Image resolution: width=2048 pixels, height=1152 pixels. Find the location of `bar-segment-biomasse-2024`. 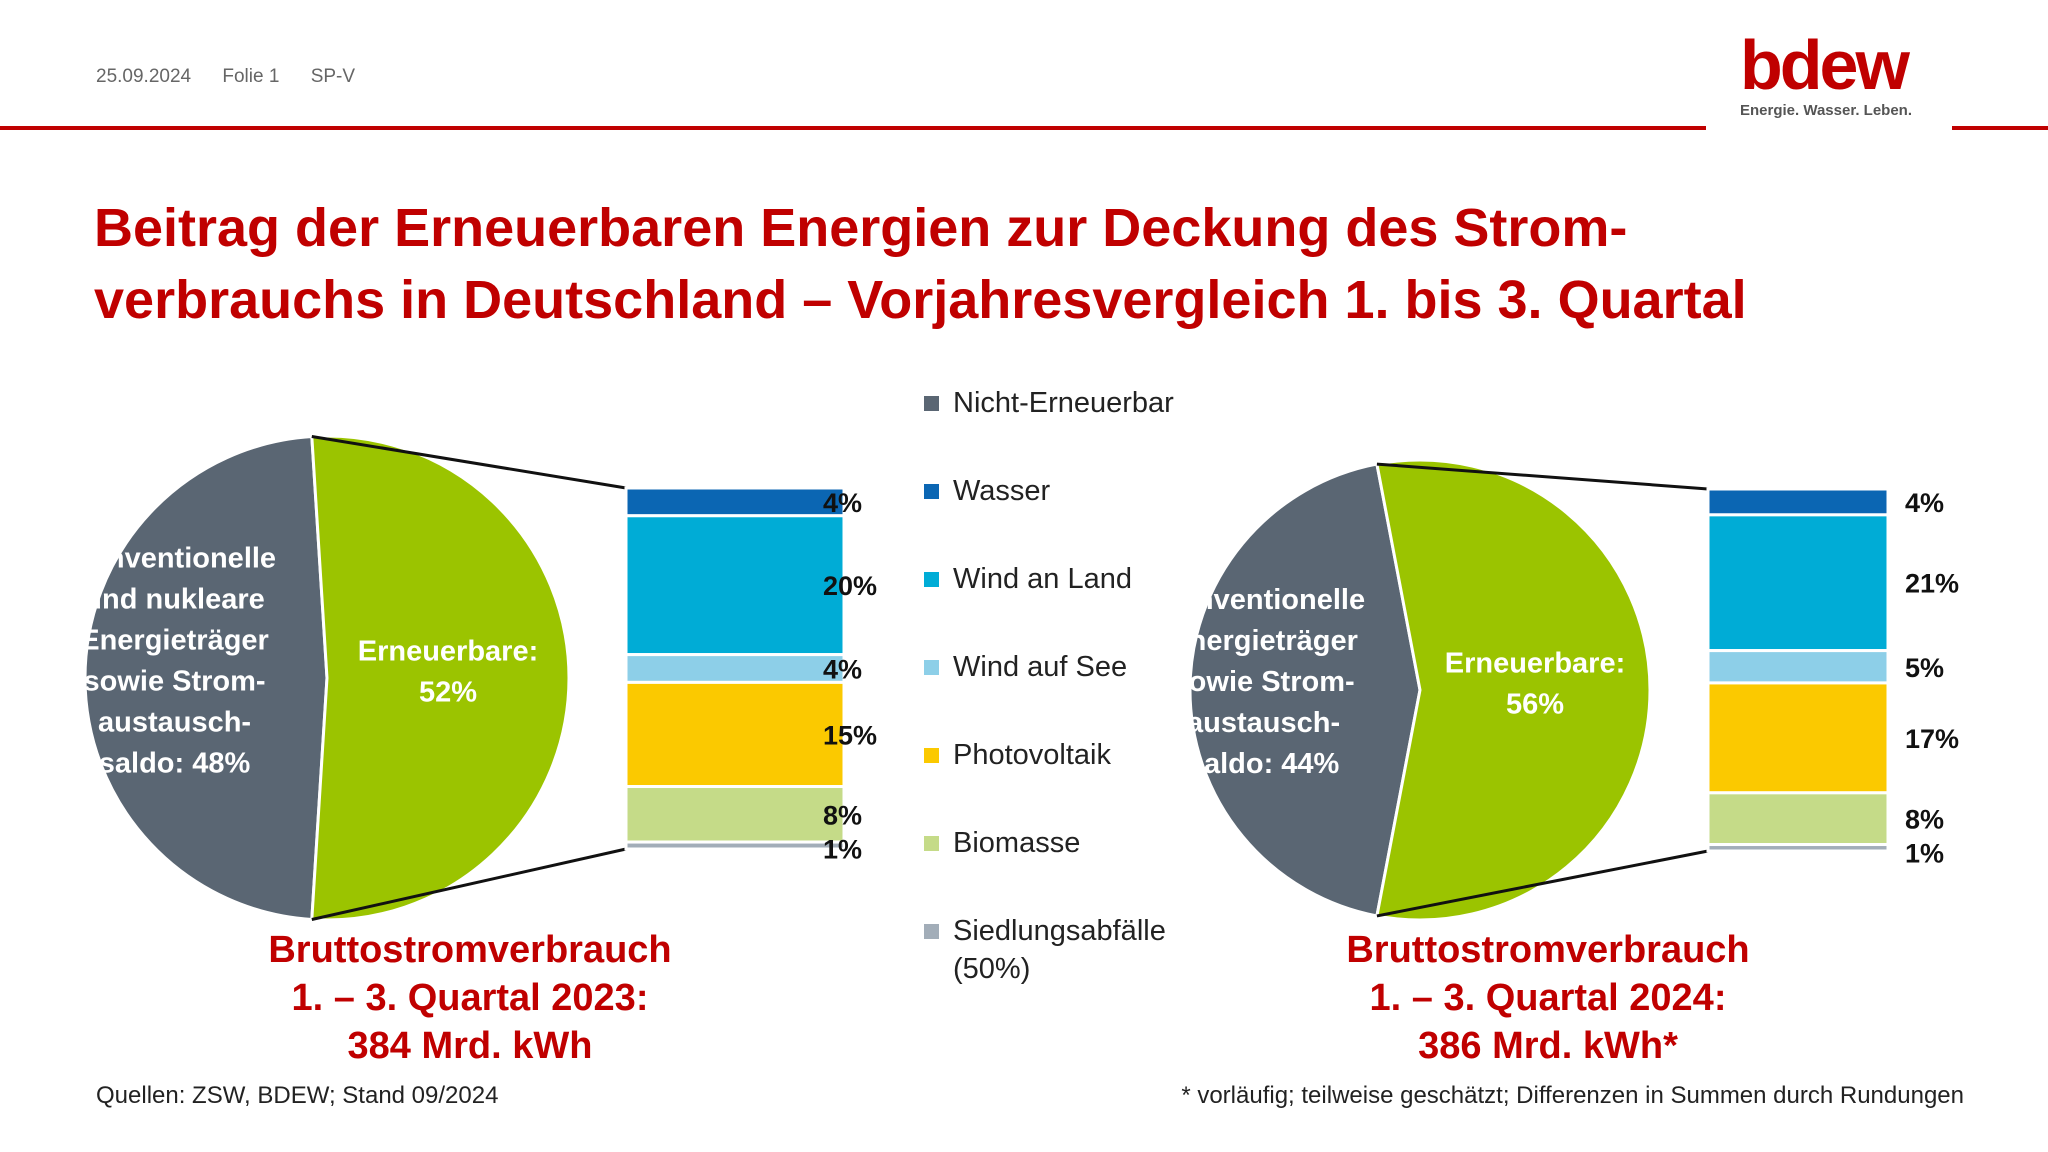

bar-segment-biomasse-2024 is located at coordinates (1798, 819).